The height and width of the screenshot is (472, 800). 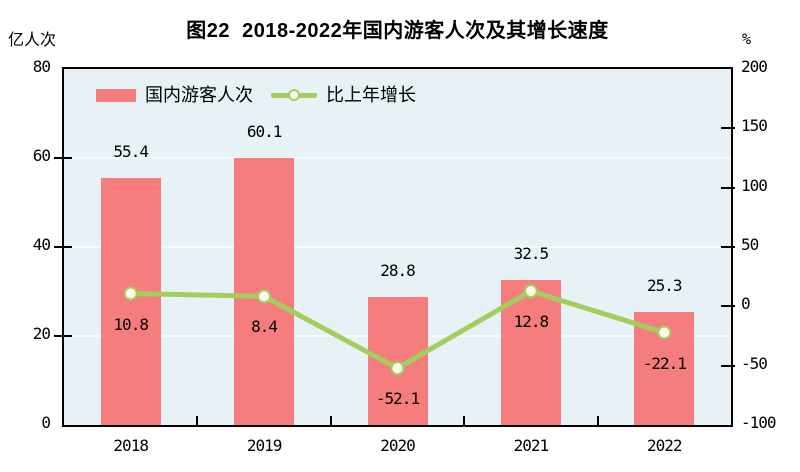 I want to click on bar-value-label-2022: 25.3, so click(x=665, y=286).